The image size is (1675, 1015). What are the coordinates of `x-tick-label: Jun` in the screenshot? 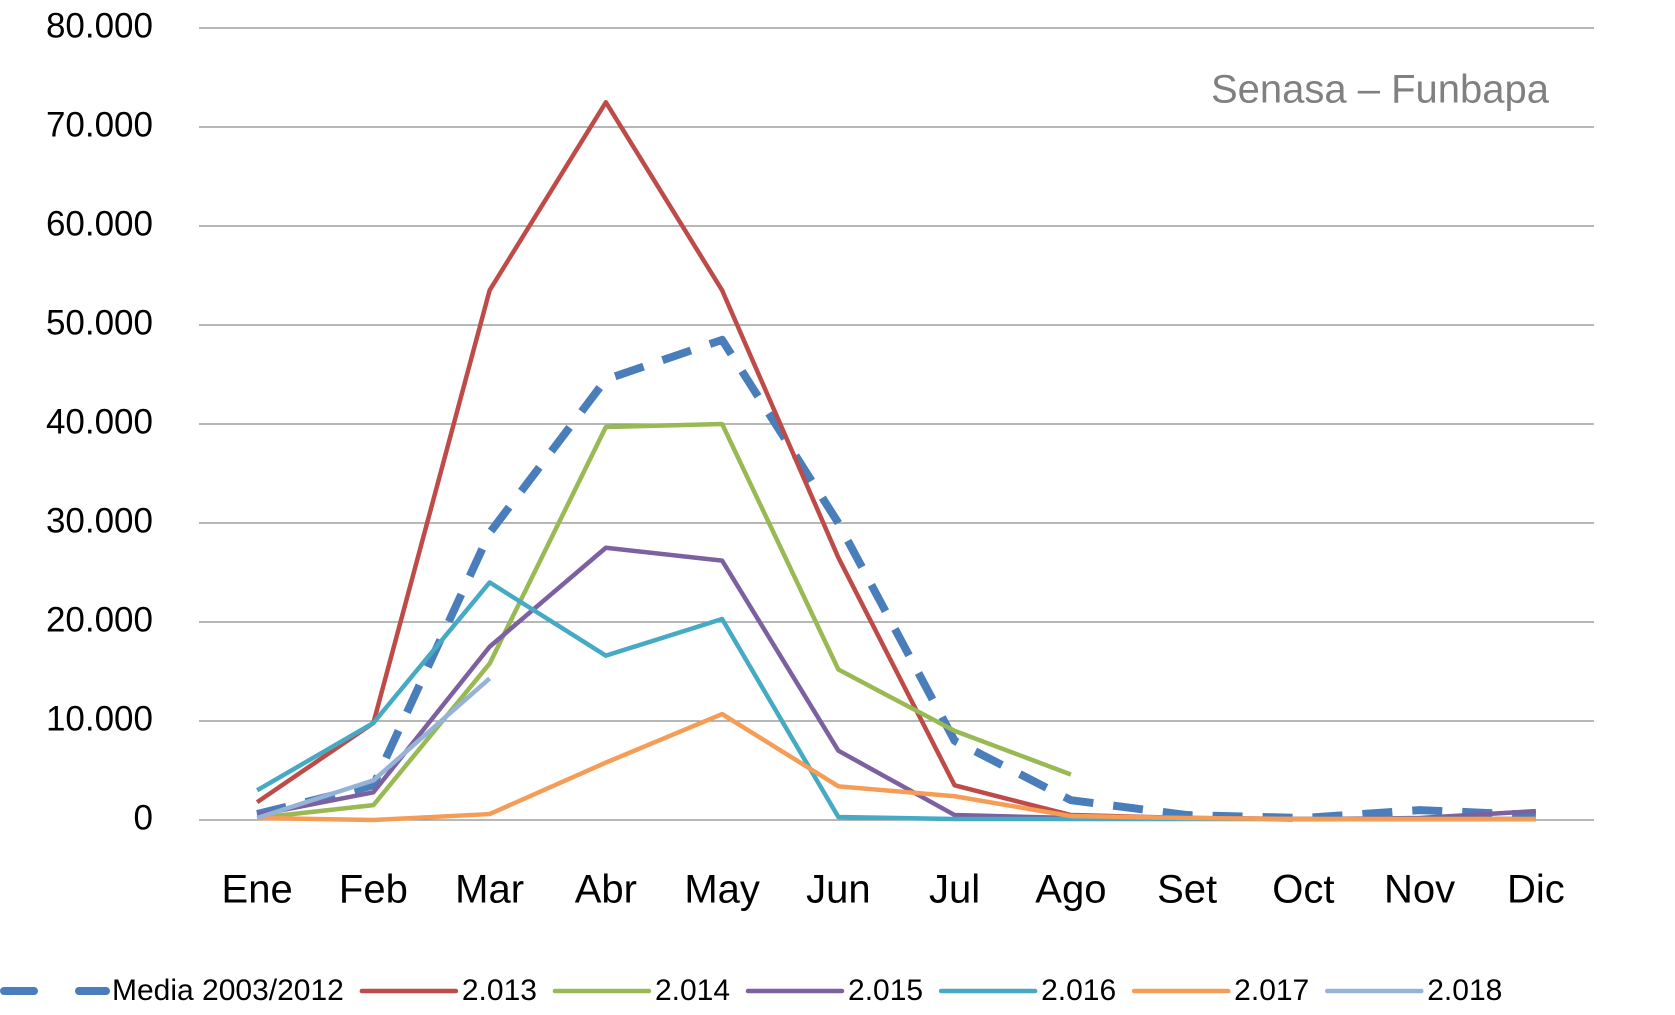 It's located at (838, 890).